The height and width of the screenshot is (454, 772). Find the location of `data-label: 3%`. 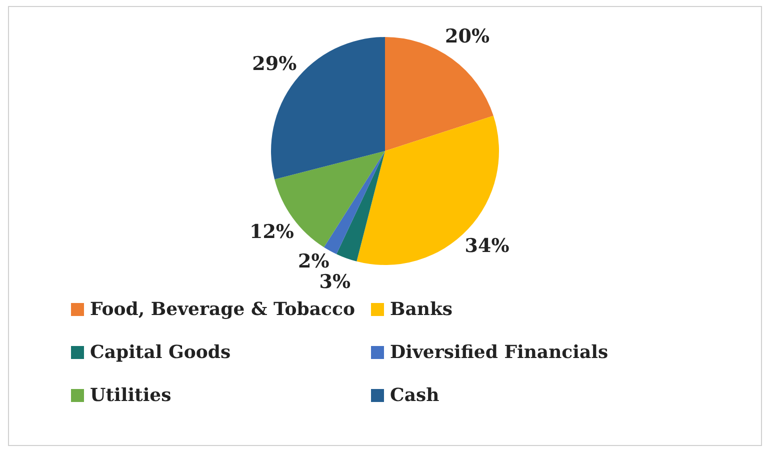

data-label: 3% is located at coordinates (335, 282).